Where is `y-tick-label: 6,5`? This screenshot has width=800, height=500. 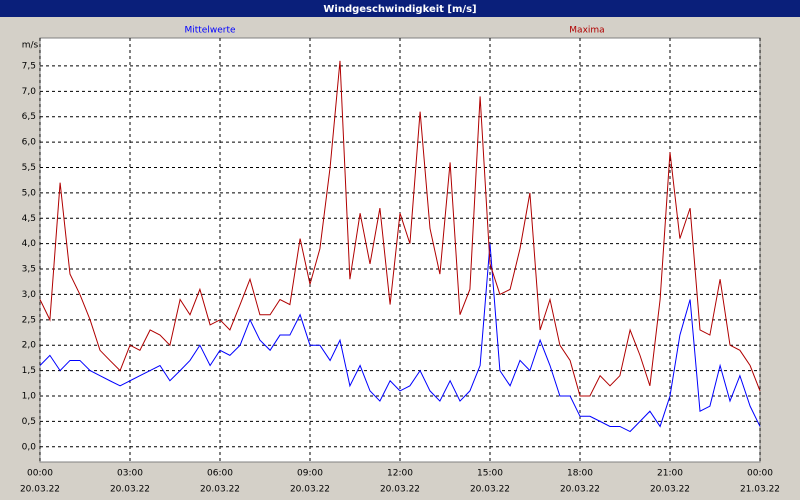 y-tick-label: 6,5 is located at coordinates (29, 117).